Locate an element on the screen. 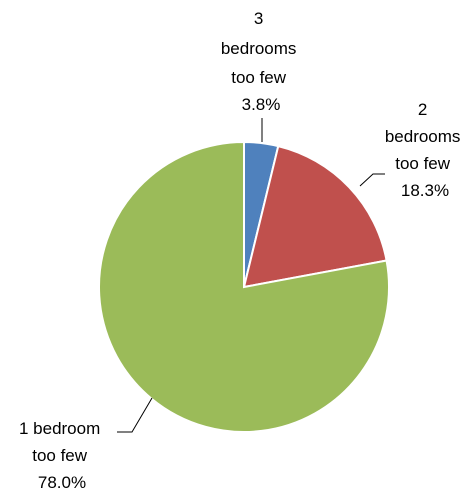 The height and width of the screenshot is (491, 473). pie-slice-2-bedrooms is located at coordinates (315, 216).